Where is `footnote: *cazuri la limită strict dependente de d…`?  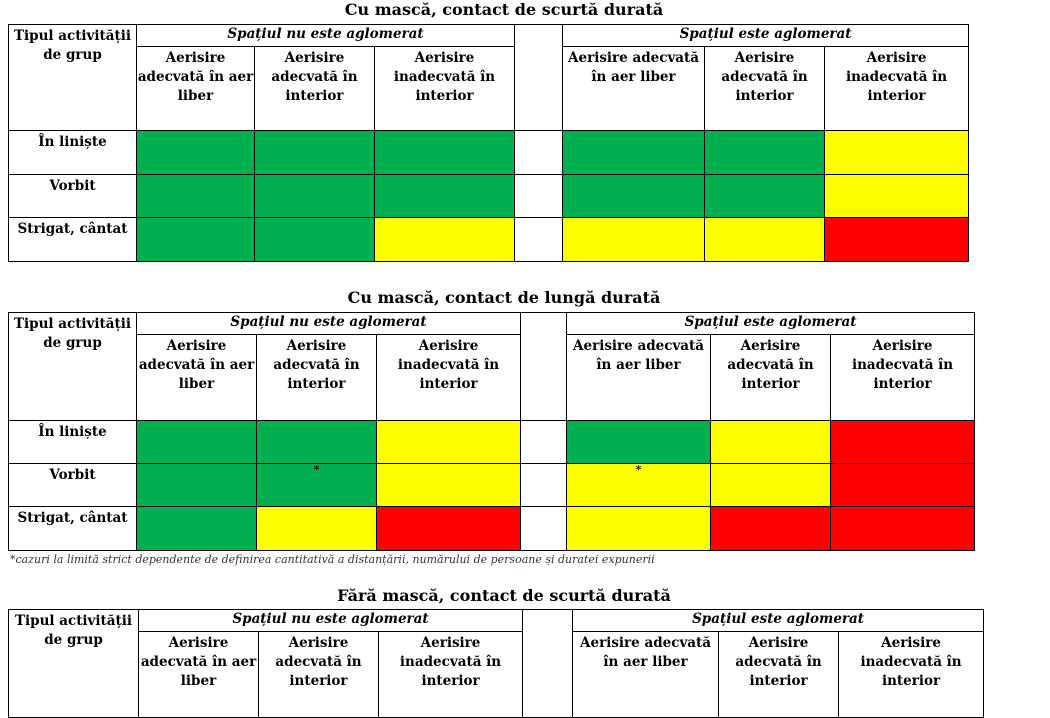 footnote: *cazuri la limită strict dependente de d… is located at coordinates (332, 559).